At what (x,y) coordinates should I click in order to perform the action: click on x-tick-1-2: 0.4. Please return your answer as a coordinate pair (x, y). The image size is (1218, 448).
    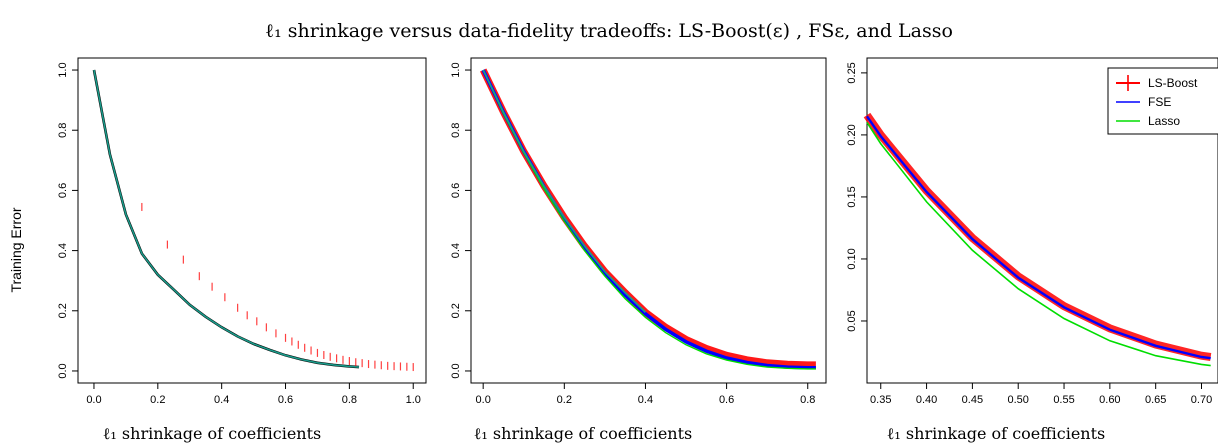
    Looking at the image, I should click on (221, 394).